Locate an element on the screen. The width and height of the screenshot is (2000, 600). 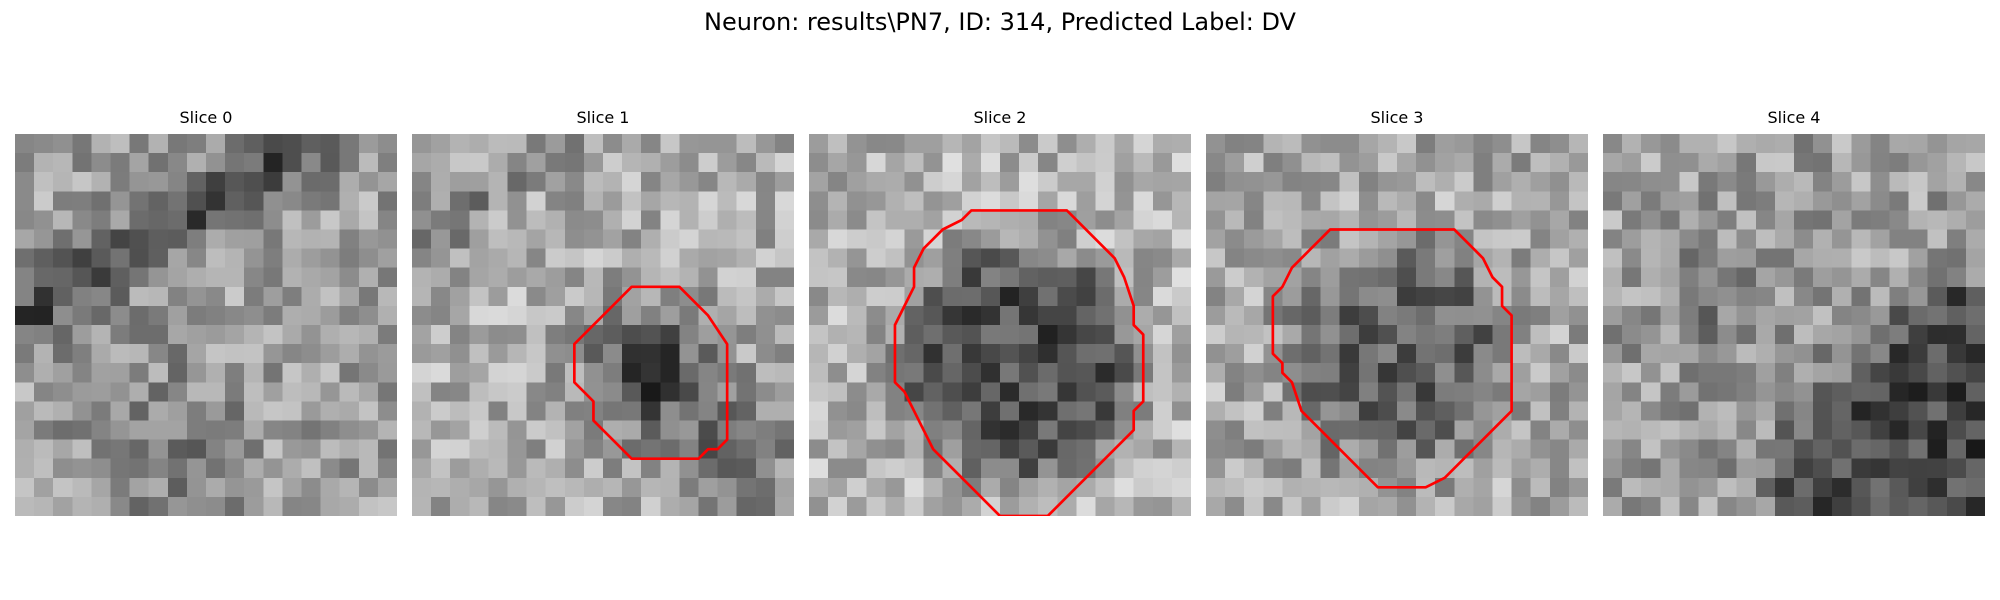
slice-panel-4: Slice 4 is located at coordinates (1794, 312).